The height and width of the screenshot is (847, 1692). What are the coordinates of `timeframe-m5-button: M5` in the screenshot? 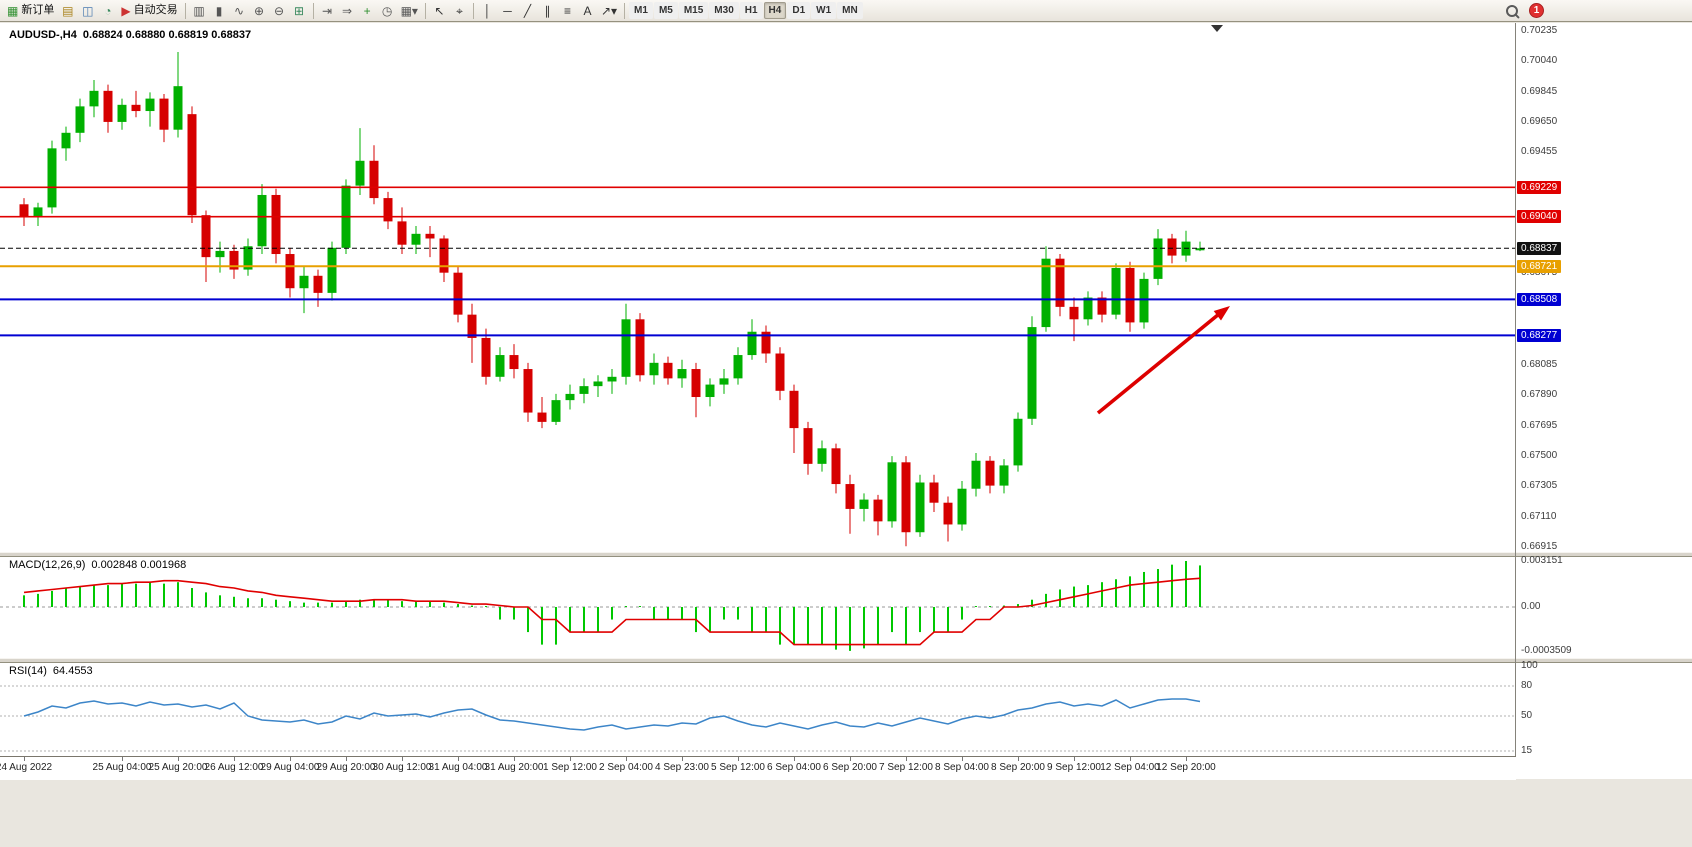 It's located at (665, 10).